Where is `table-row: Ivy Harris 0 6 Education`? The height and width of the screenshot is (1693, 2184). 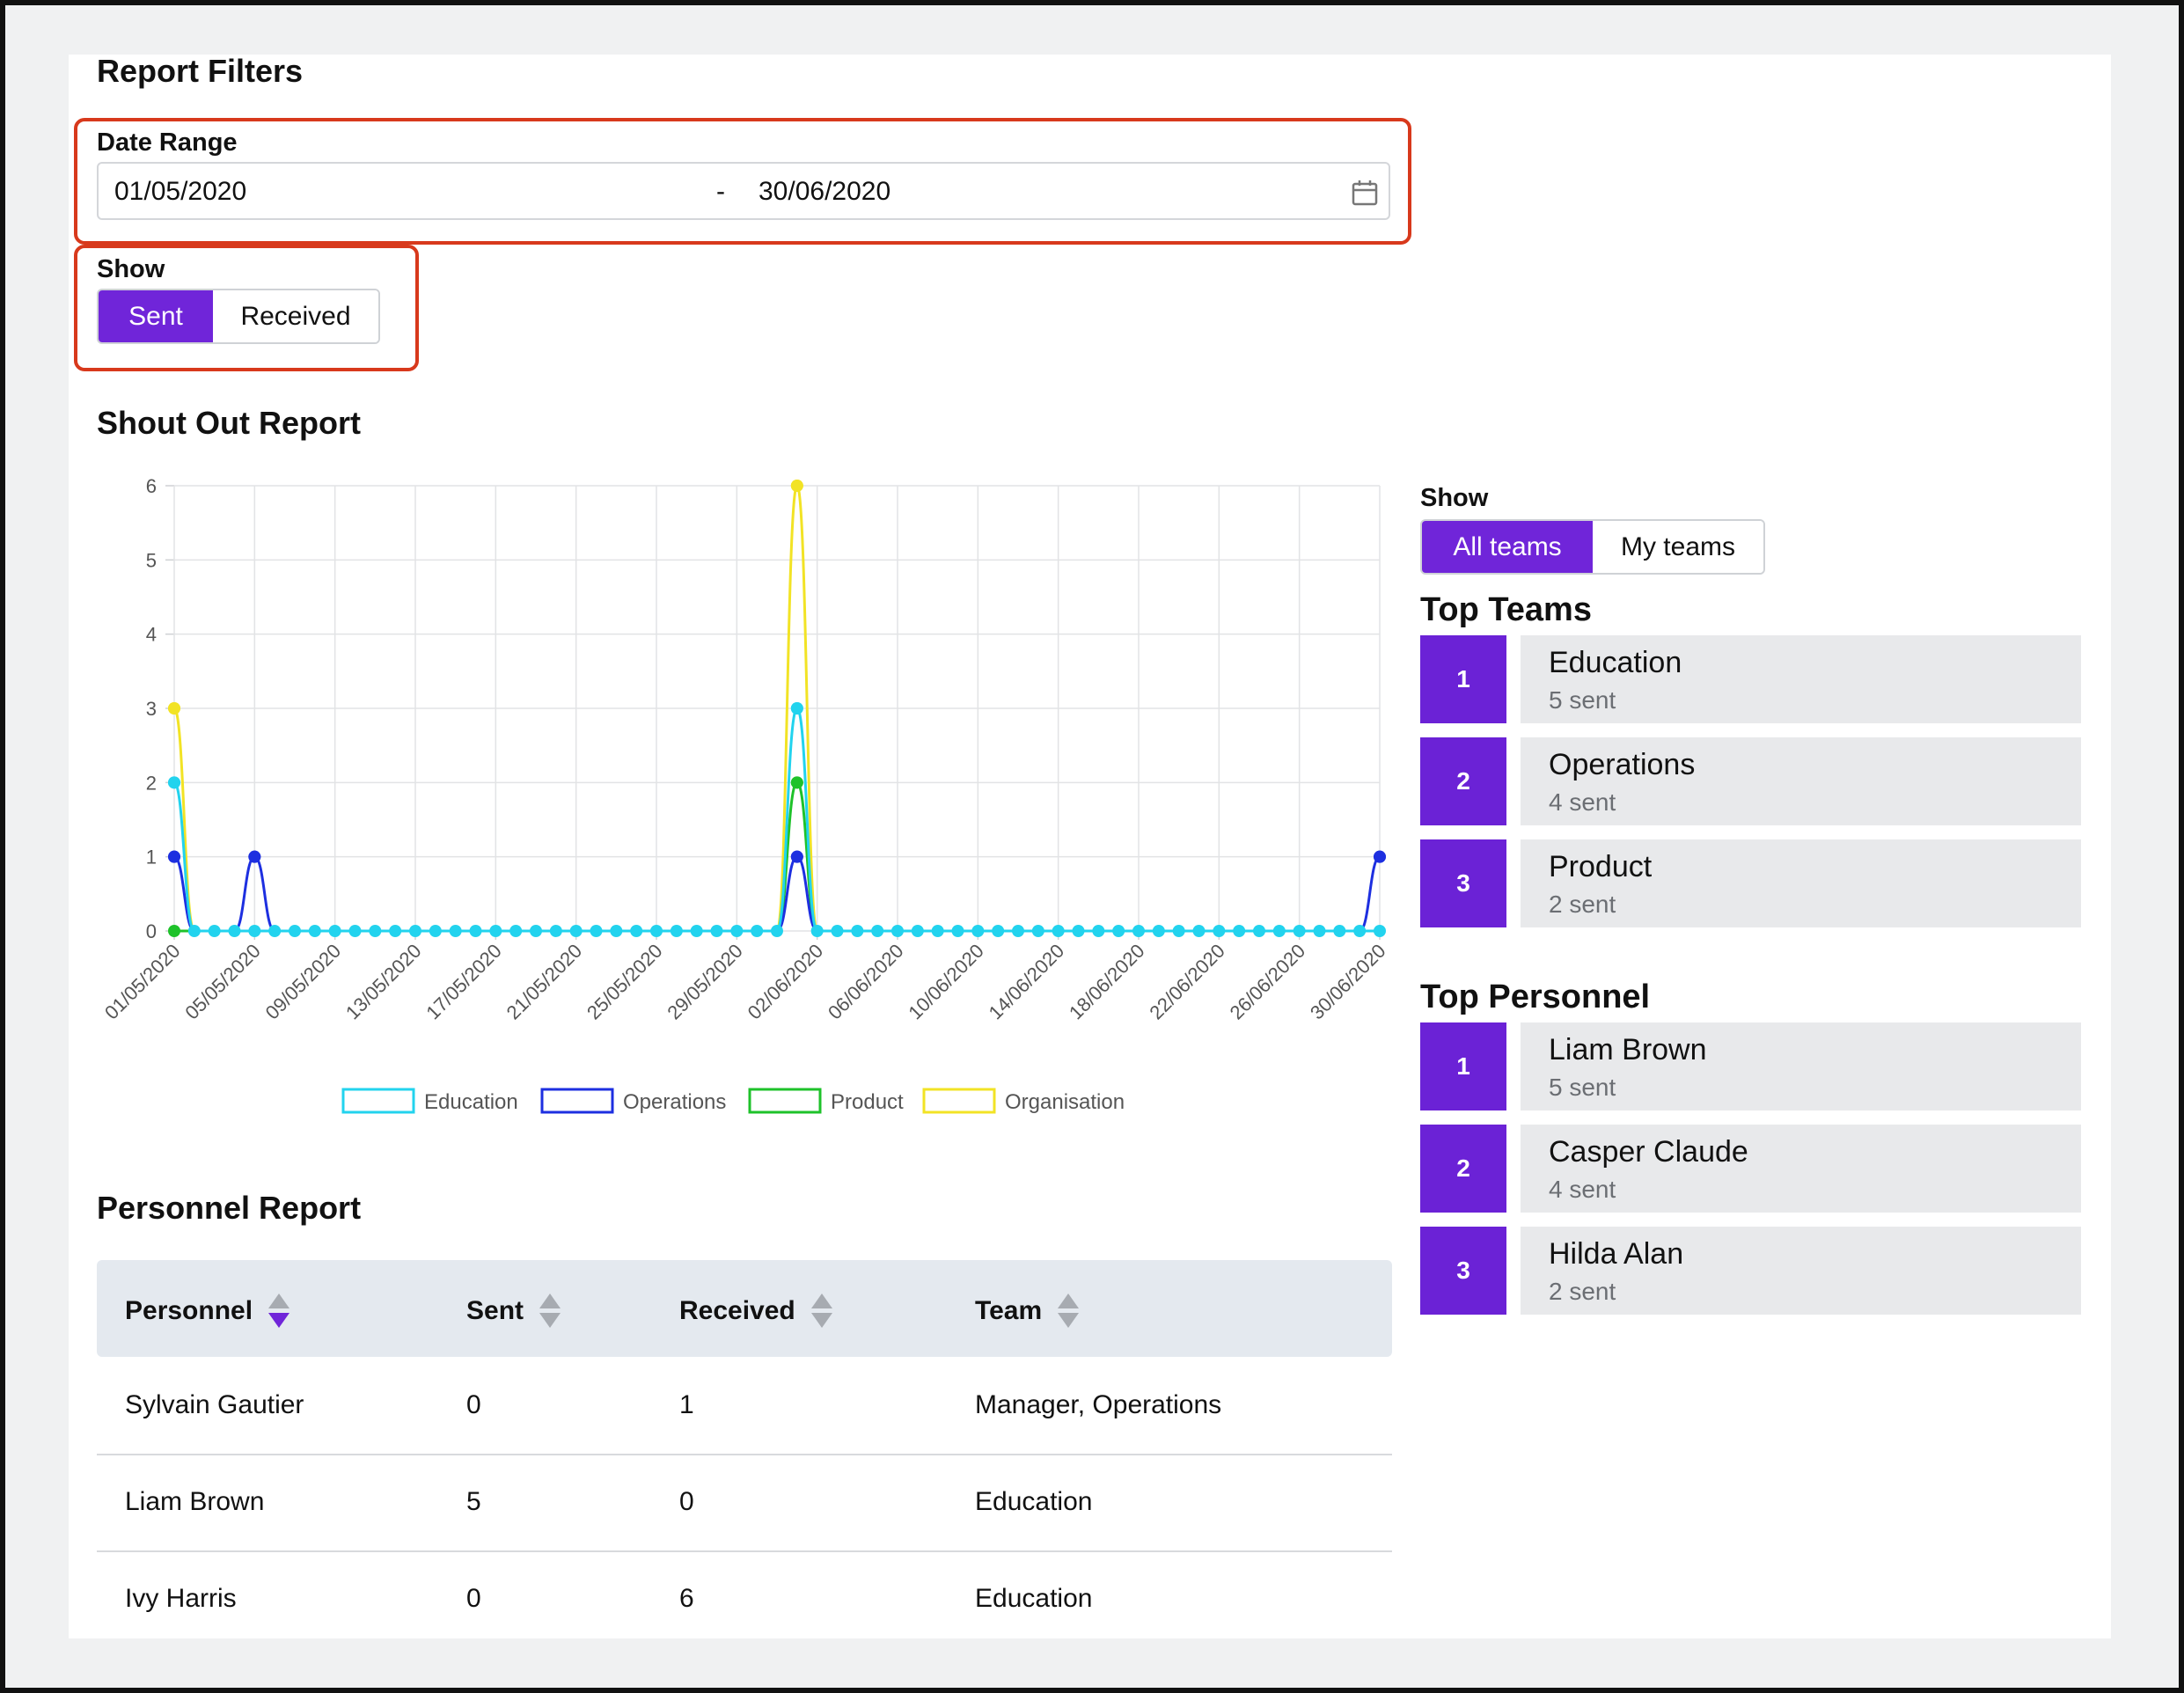
table-row: Ivy Harris 0 6 Education is located at coordinates (744, 1592).